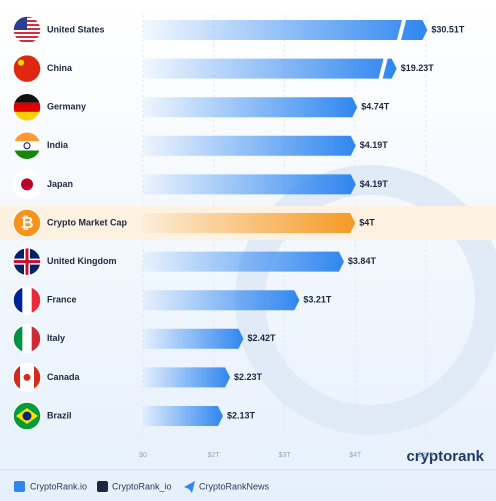  I want to click on value-label: $2.23T, so click(248, 377).